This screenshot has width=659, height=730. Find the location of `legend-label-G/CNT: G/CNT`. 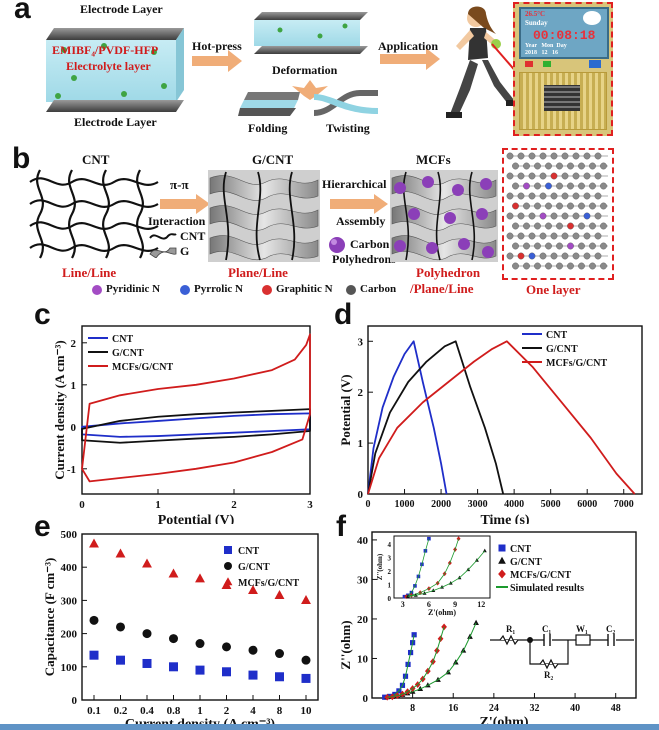

legend-label-G/CNT: G/CNT is located at coordinates (254, 567).